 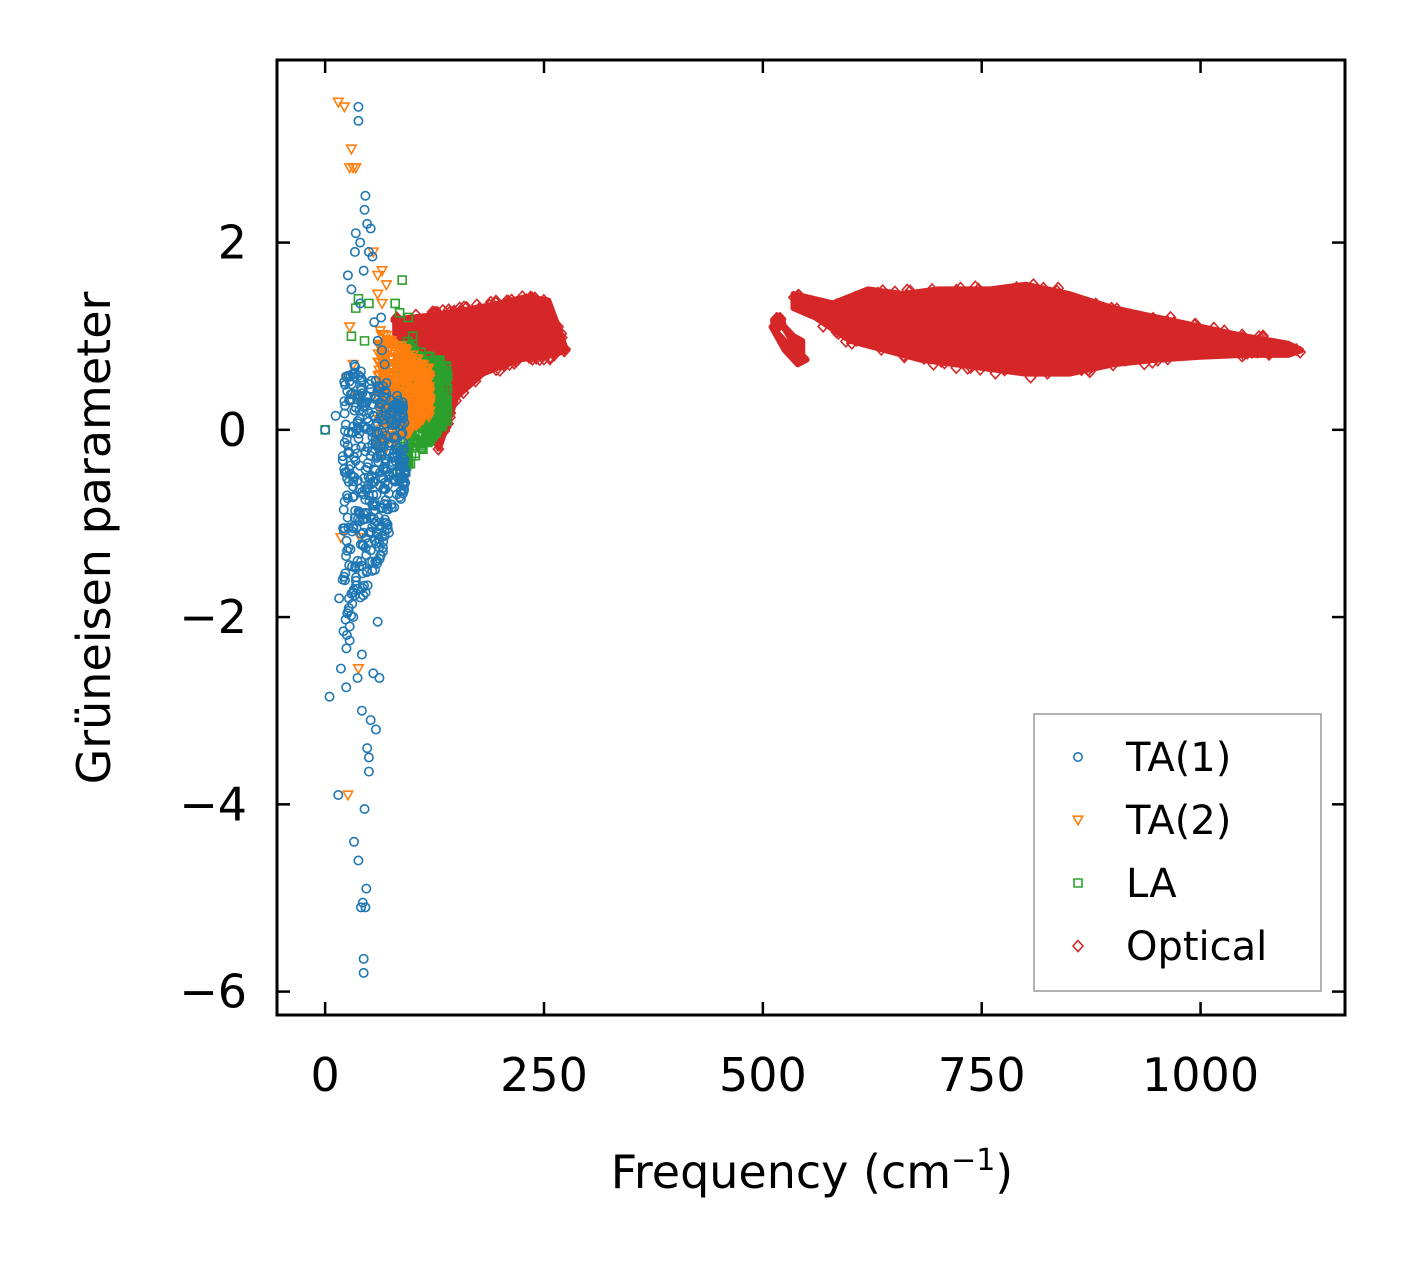 What do you see at coordinates (1151, 884) in the screenshot?
I see `legend-label: LA` at bounding box center [1151, 884].